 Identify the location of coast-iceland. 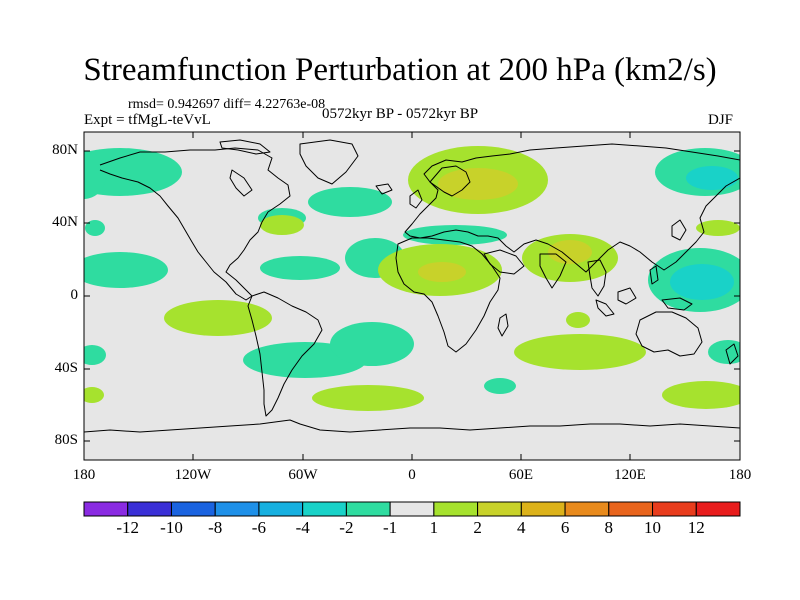
(384, 189).